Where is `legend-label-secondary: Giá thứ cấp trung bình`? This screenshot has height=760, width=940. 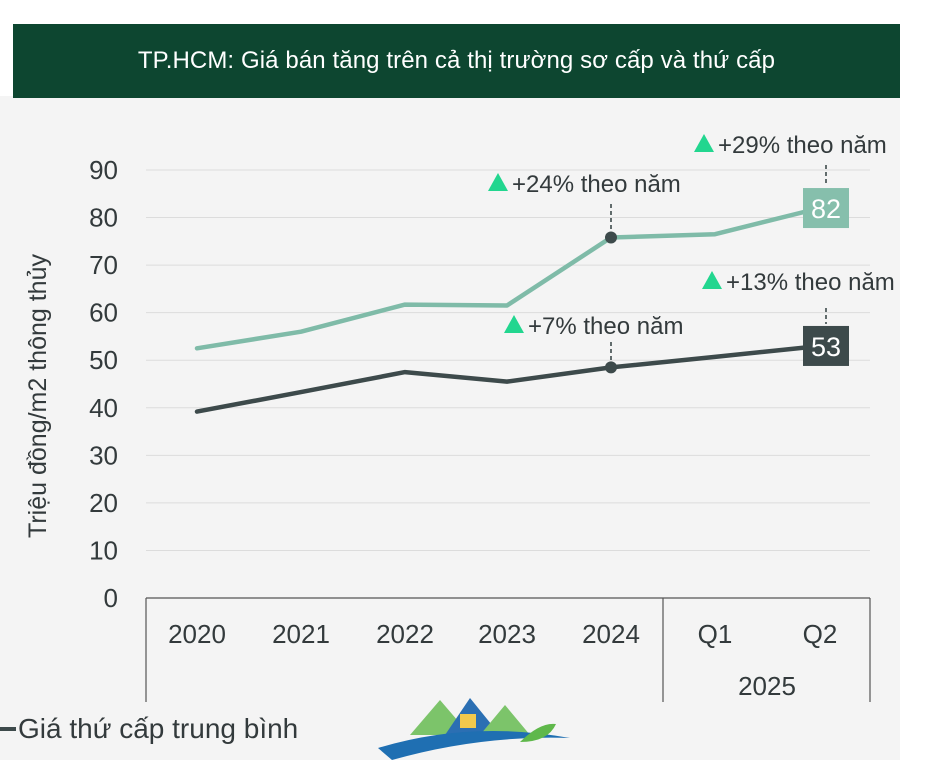
legend-label-secondary: Giá thứ cấp trung bình is located at coordinates (158, 728).